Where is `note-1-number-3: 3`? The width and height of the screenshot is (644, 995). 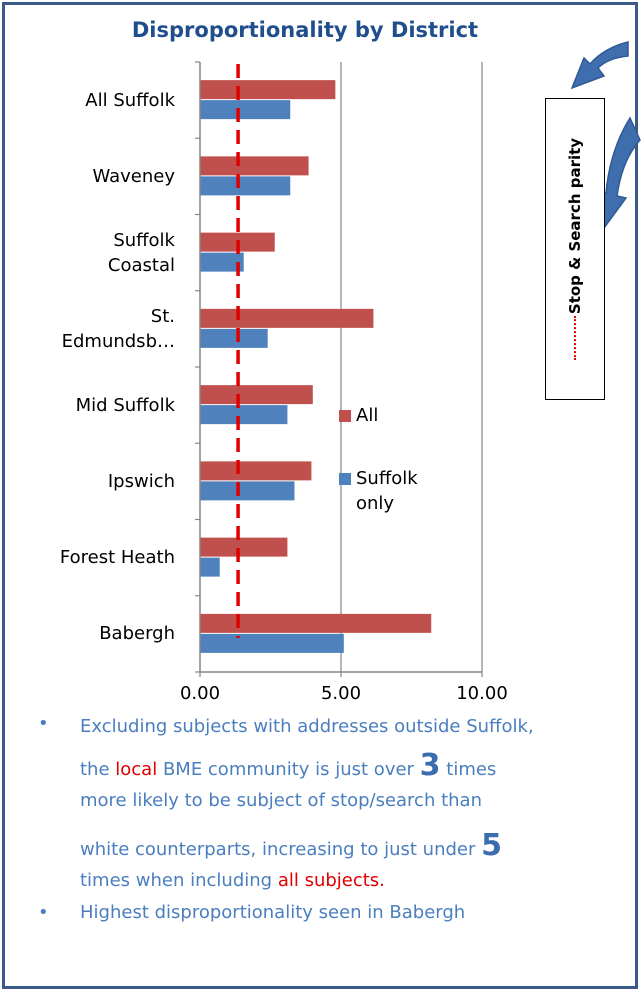 note-1-number-3: 3 is located at coordinates (430, 765).